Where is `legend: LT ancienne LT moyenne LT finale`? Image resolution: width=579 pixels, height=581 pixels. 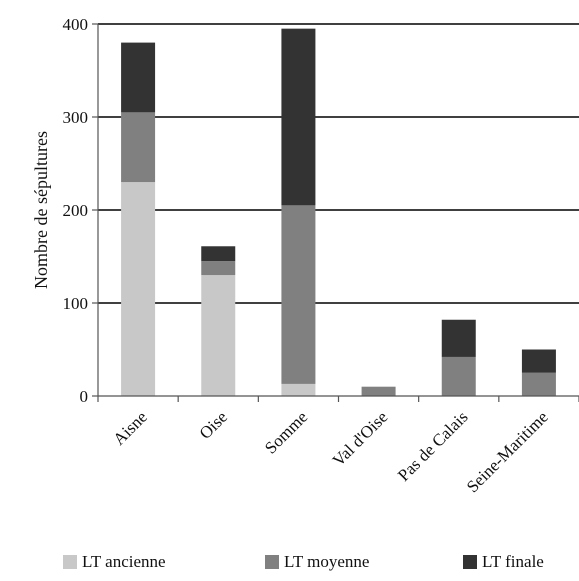
legend: LT ancienne LT moyenne LT finale is located at coordinates (289, 564).